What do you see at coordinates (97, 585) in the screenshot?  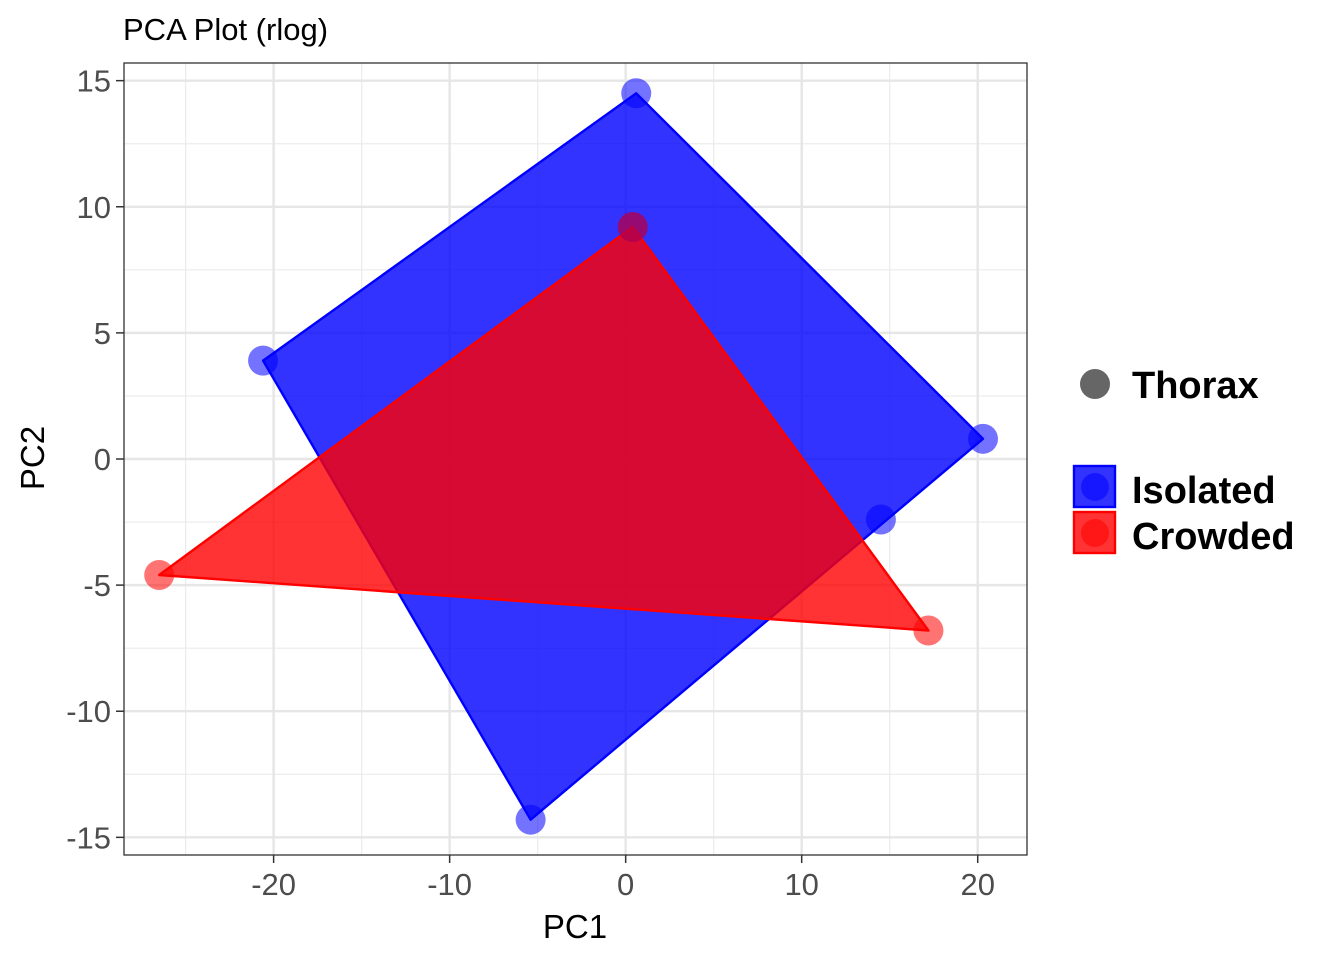 I see `y-tick-label: -5` at bounding box center [97, 585].